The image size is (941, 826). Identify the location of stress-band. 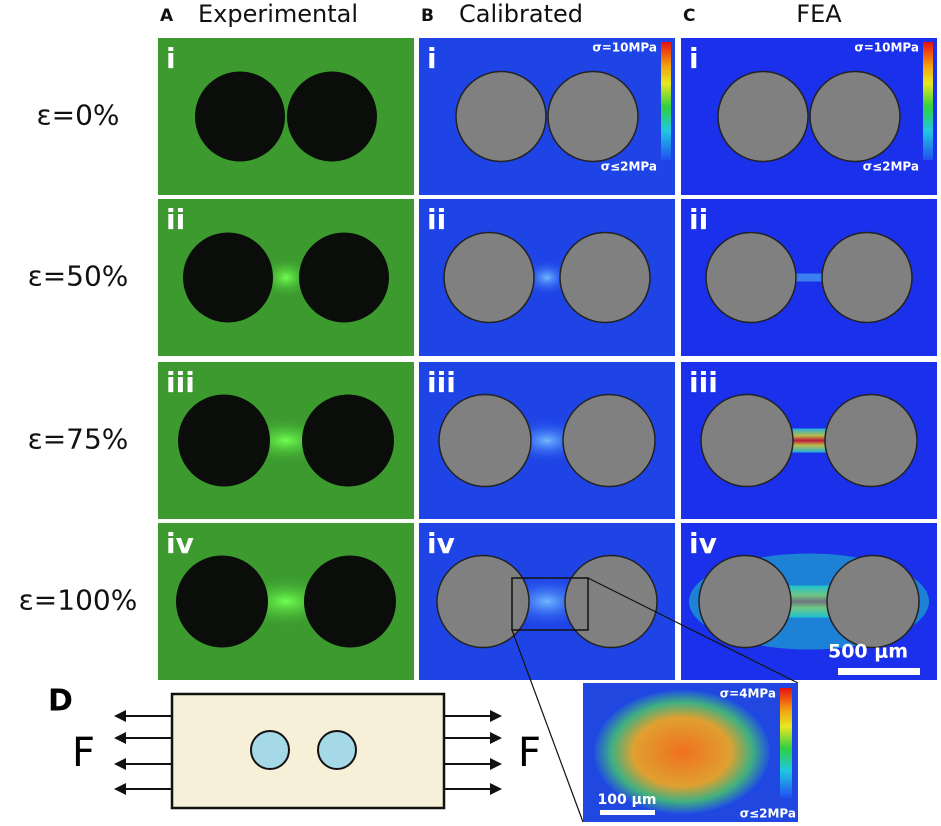
(809, 277).